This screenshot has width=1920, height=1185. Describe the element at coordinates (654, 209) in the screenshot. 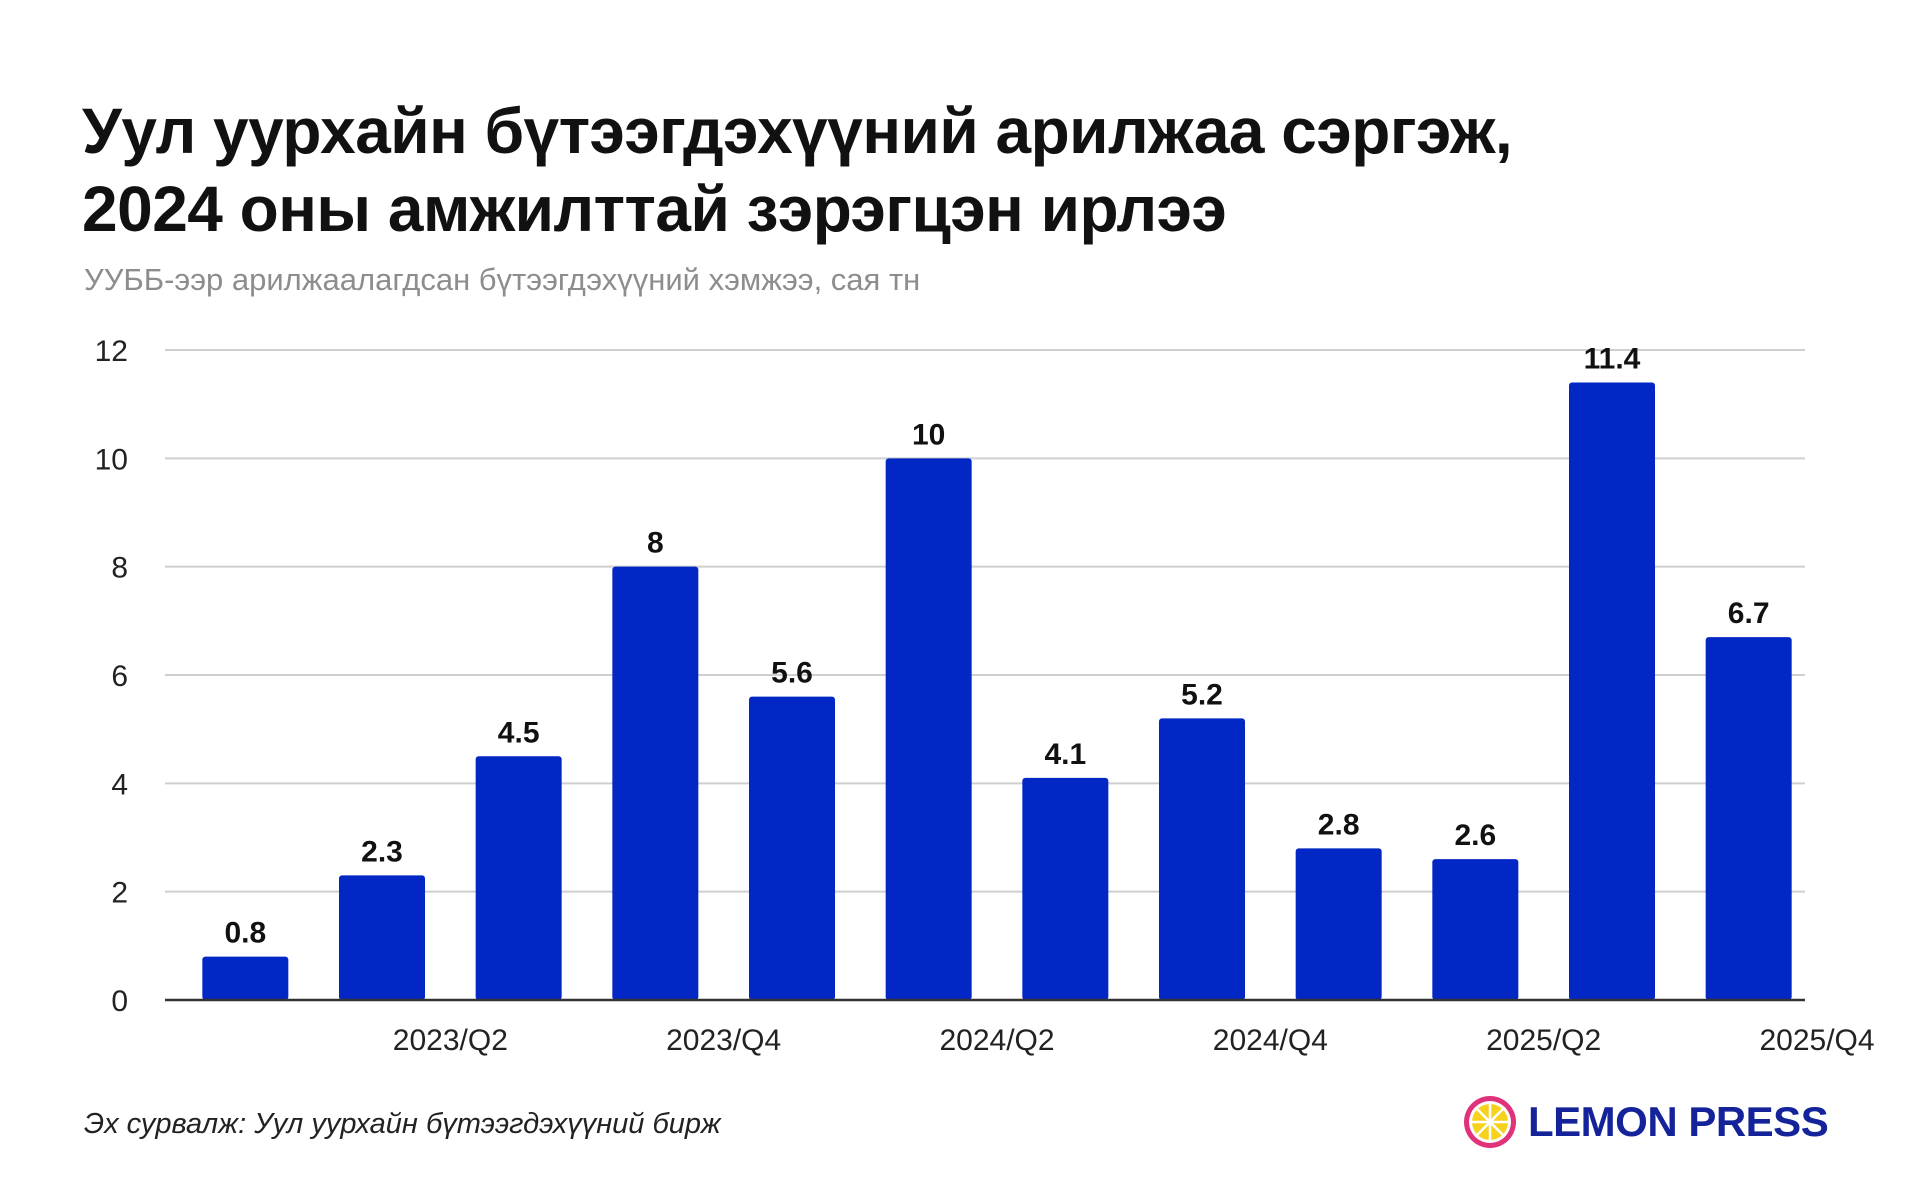

I see `chart-title-line-2: 2024 оны амжилттай зэрэгцэн ирлээ` at that location.